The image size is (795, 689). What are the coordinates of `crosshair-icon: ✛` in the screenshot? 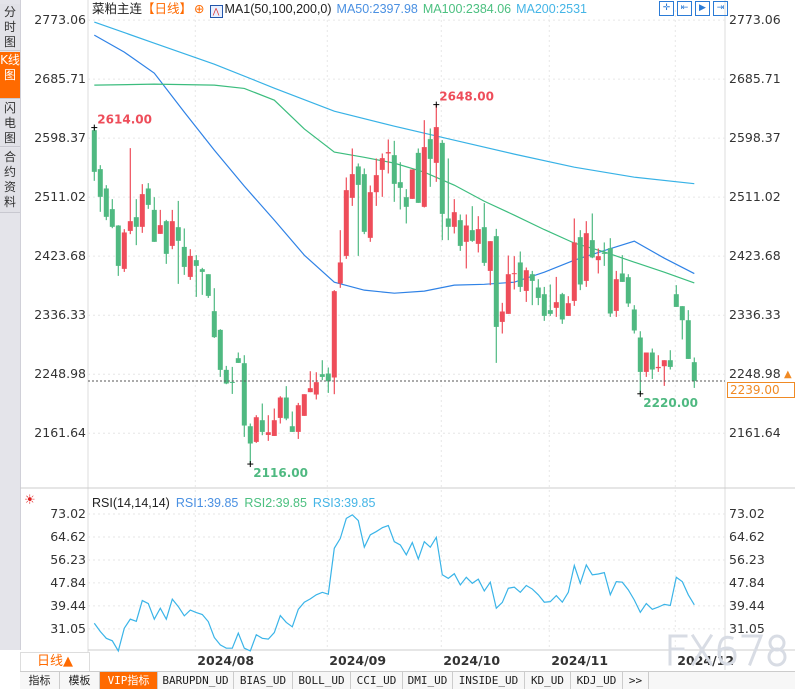 It's located at (666, 8).